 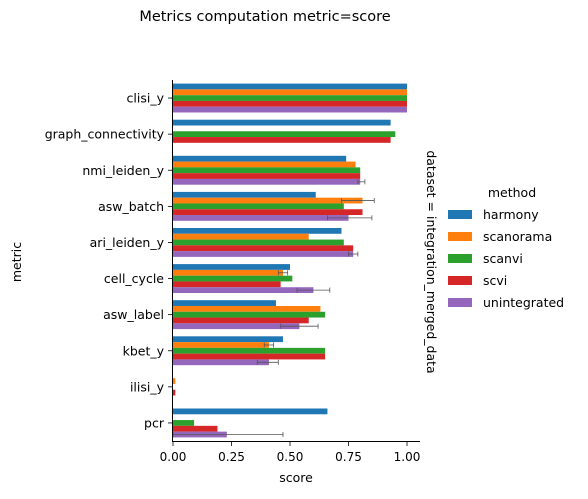 What do you see at coordinates (233, 278) in the screenshot?
I see `bar-scanvi-cell_cycle` at bounding box center [233, 278].